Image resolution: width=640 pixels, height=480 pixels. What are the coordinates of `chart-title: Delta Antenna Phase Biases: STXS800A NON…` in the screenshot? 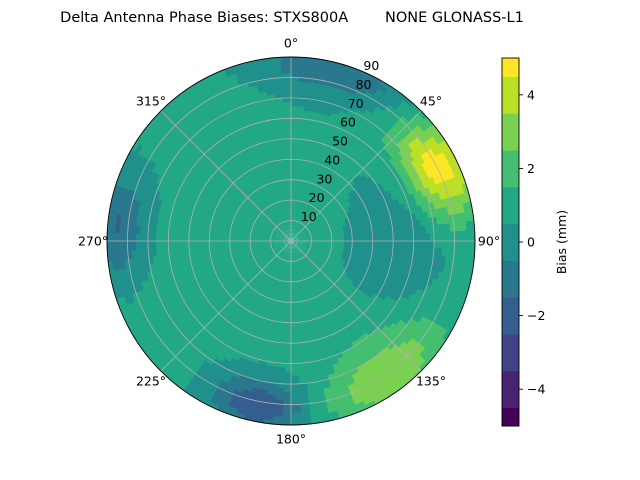 It's located at (292, 18).